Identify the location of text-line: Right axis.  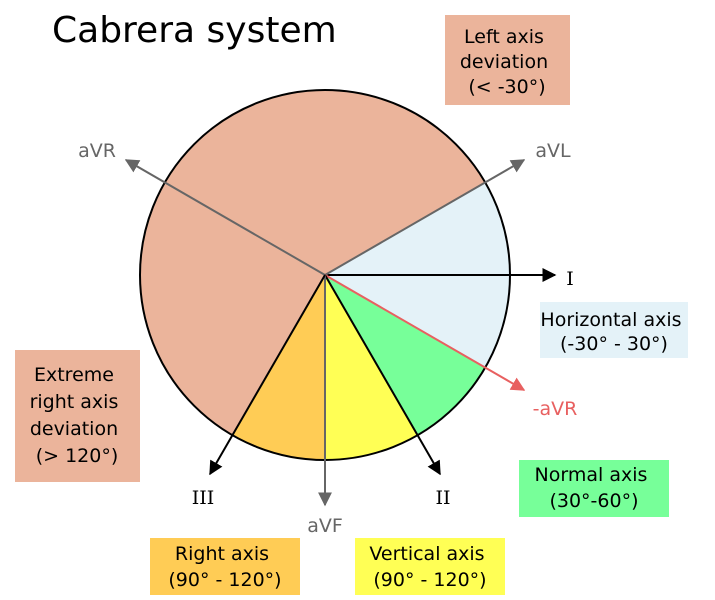
(222, 554).